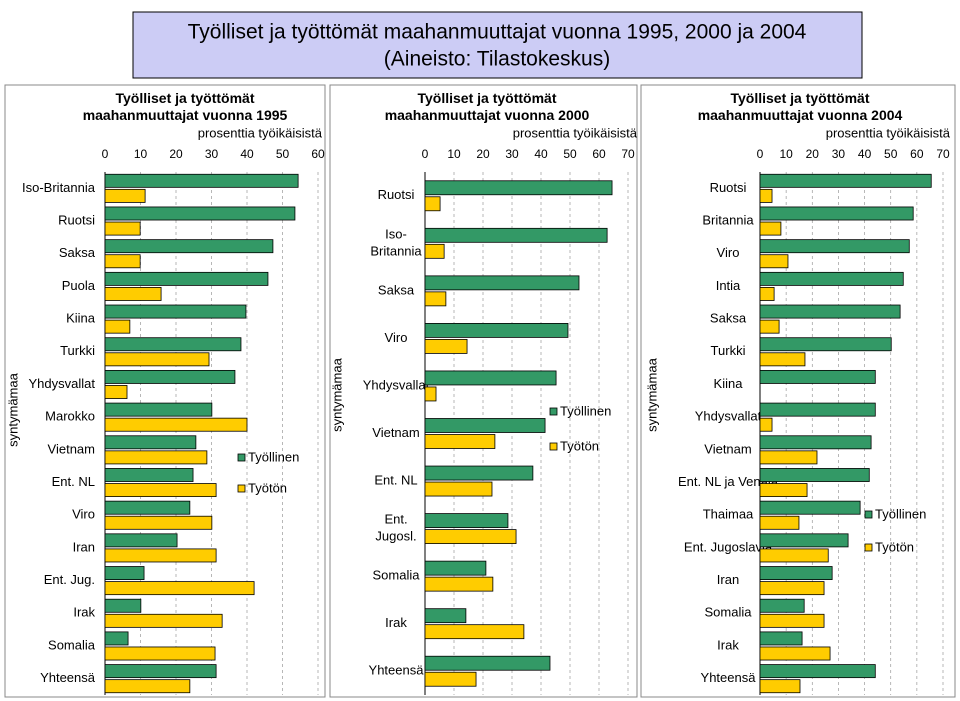  I want to click on category-label: Ent. NL, so click(73, 481).